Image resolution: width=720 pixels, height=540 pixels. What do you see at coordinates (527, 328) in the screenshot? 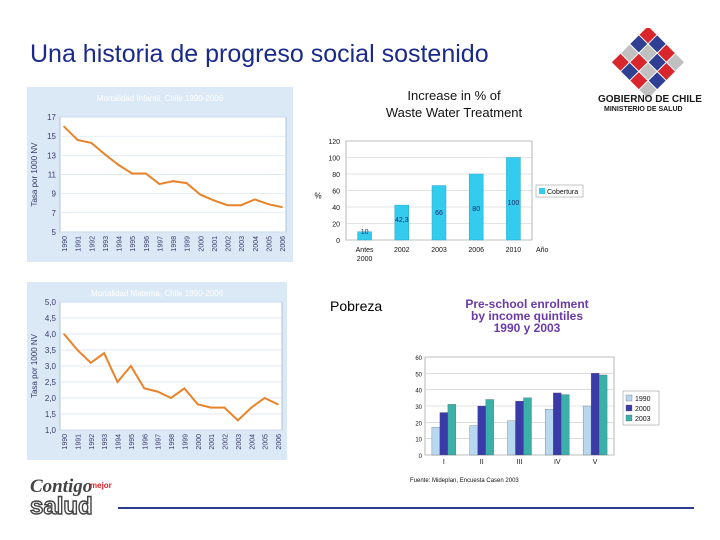
I see `chart-title-line3: 1990 y 2003` at bounding box center [527, 328].